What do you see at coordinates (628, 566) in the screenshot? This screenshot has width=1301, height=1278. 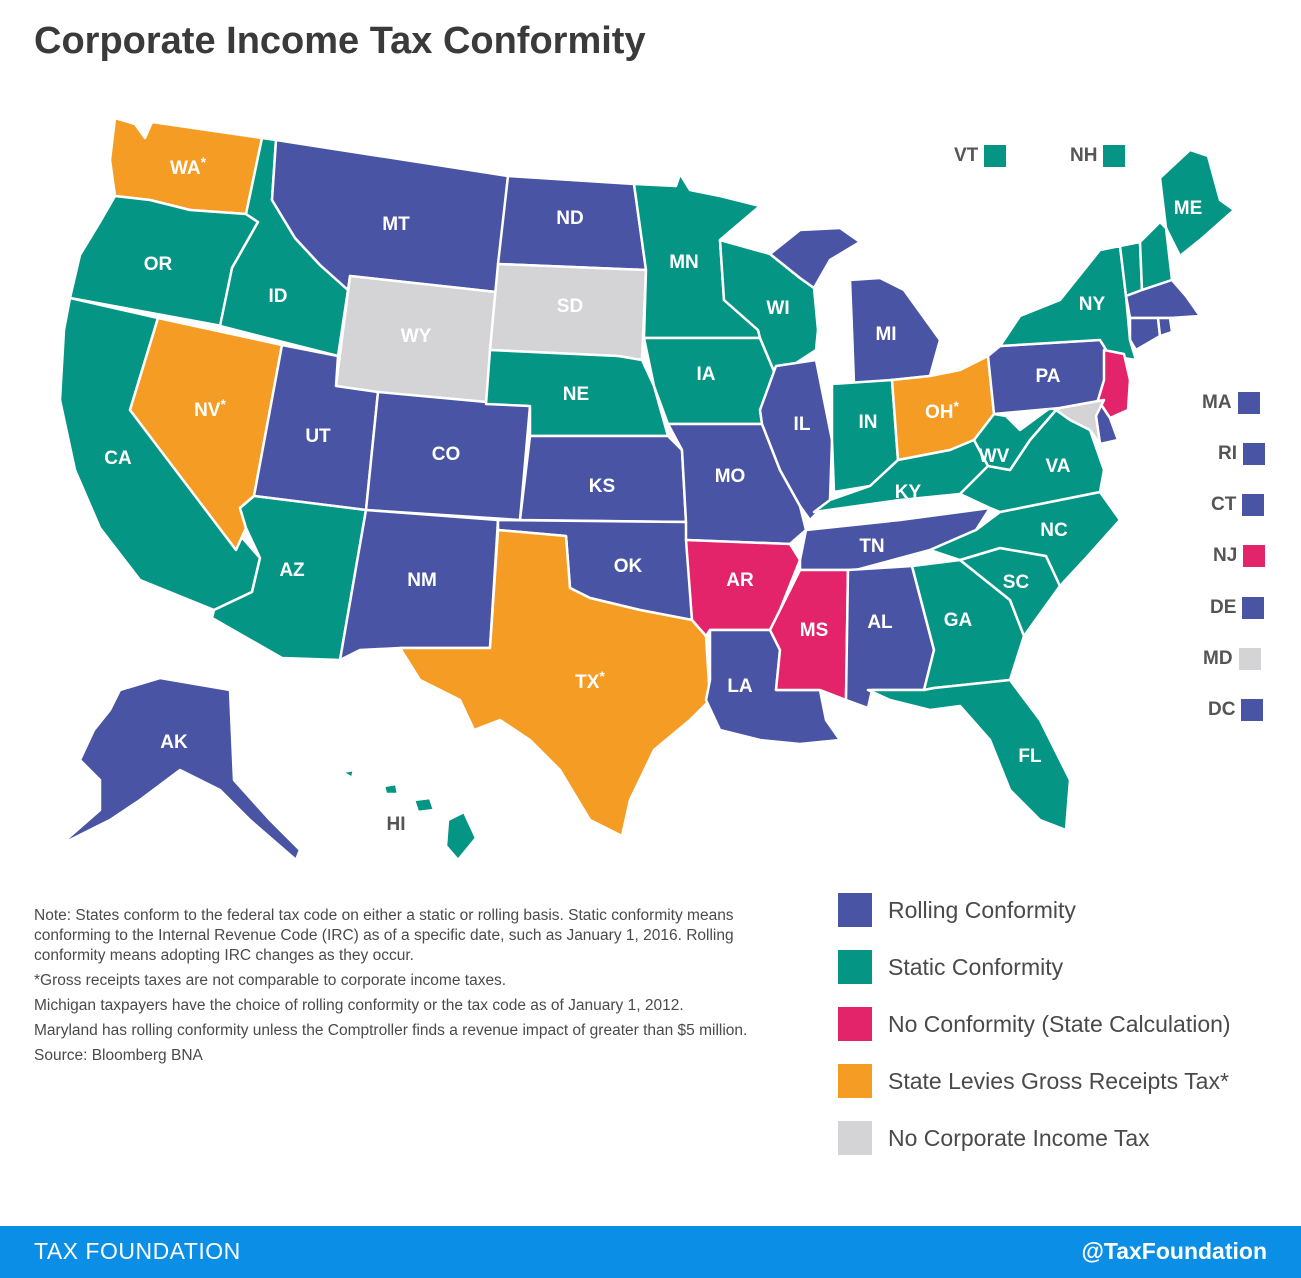 I see `label-OK: OK` at bounding box center [628, 566].